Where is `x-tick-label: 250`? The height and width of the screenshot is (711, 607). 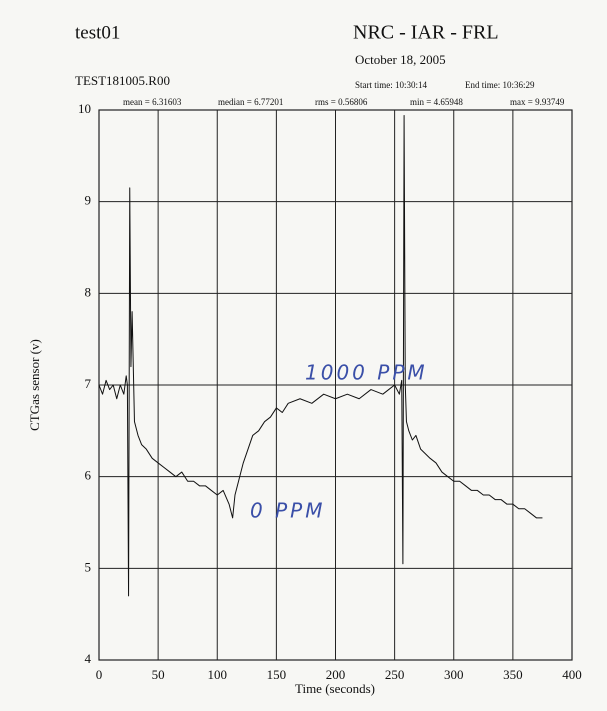
x-tick-label: 250 is located at coordinates (395, 674).